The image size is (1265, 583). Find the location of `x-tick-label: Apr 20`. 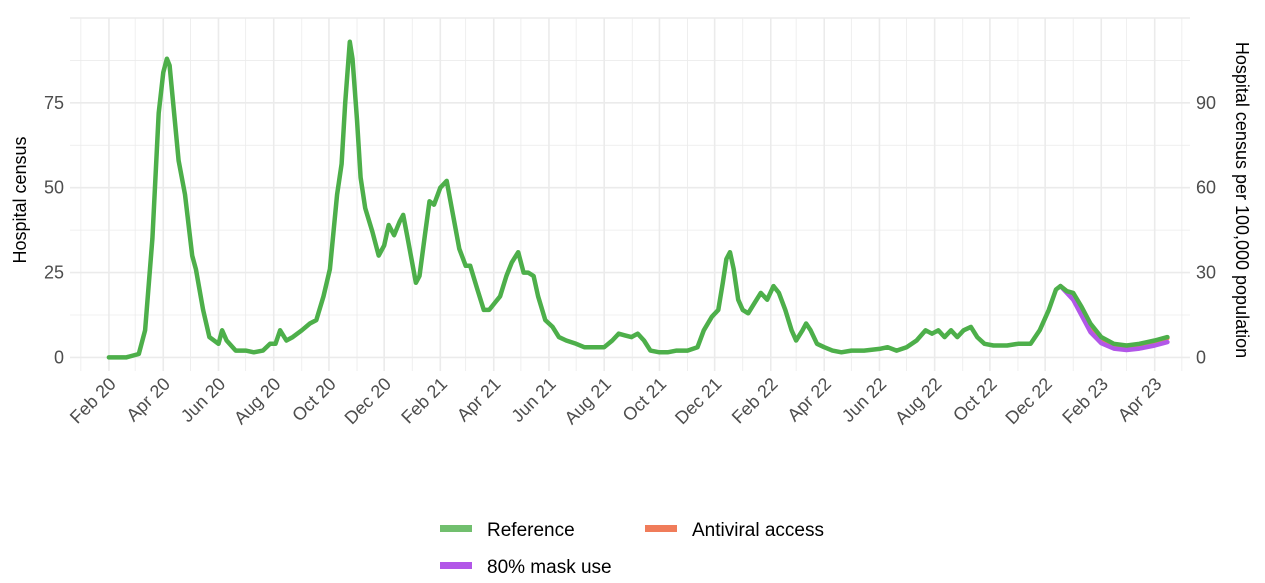

x-tick-label: Apr 20 is located at coordinates (148, 400).